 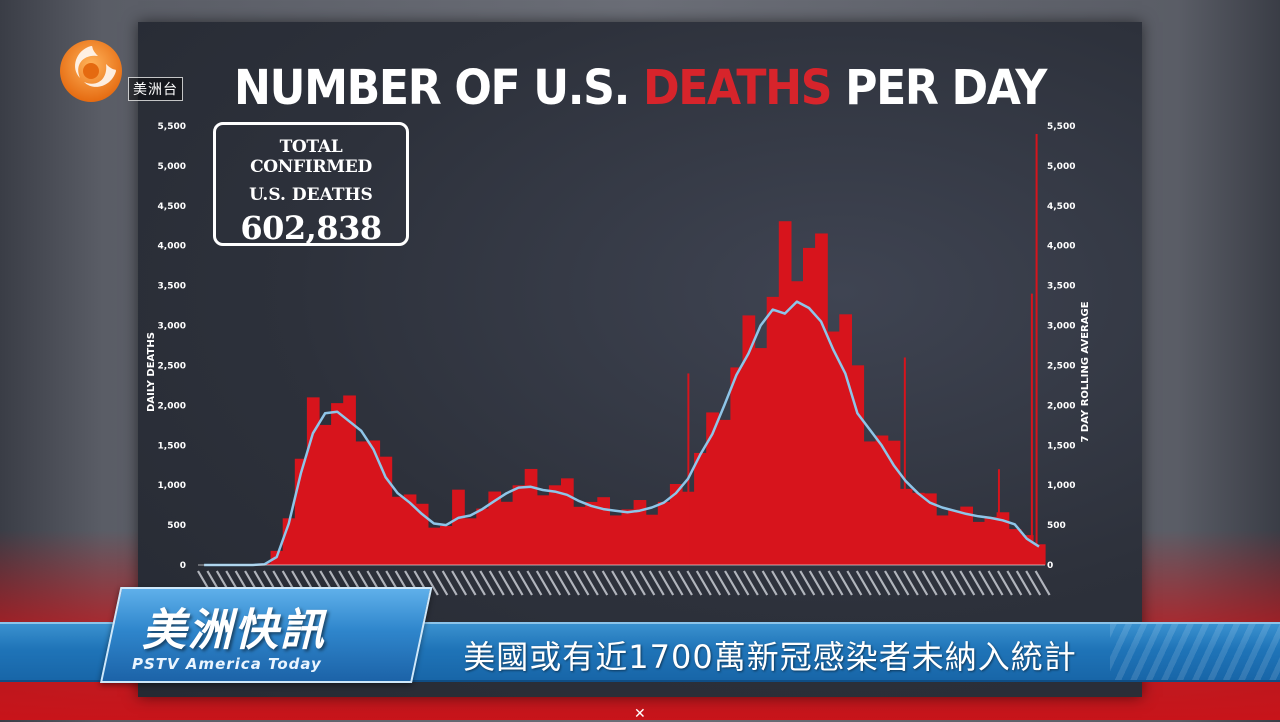 I want to click on y-tick-label-right: 500, so click(x=1056, y=526).